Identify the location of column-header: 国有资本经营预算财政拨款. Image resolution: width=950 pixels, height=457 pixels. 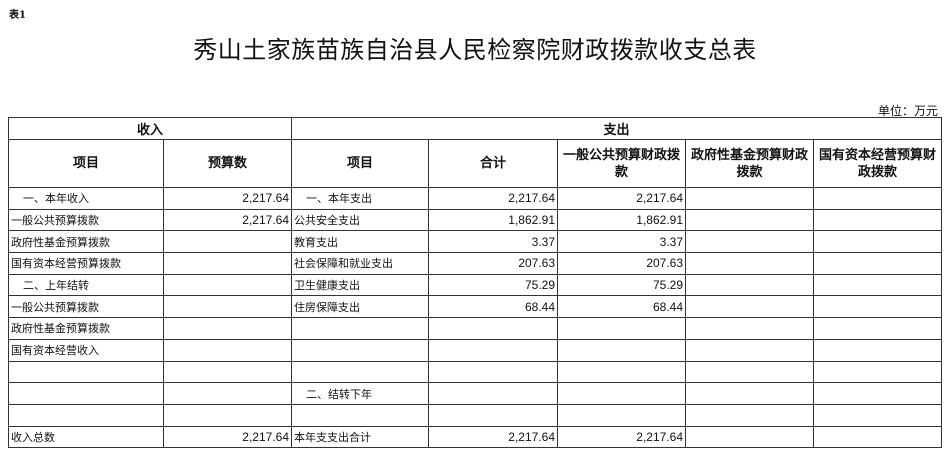
(878, 163).